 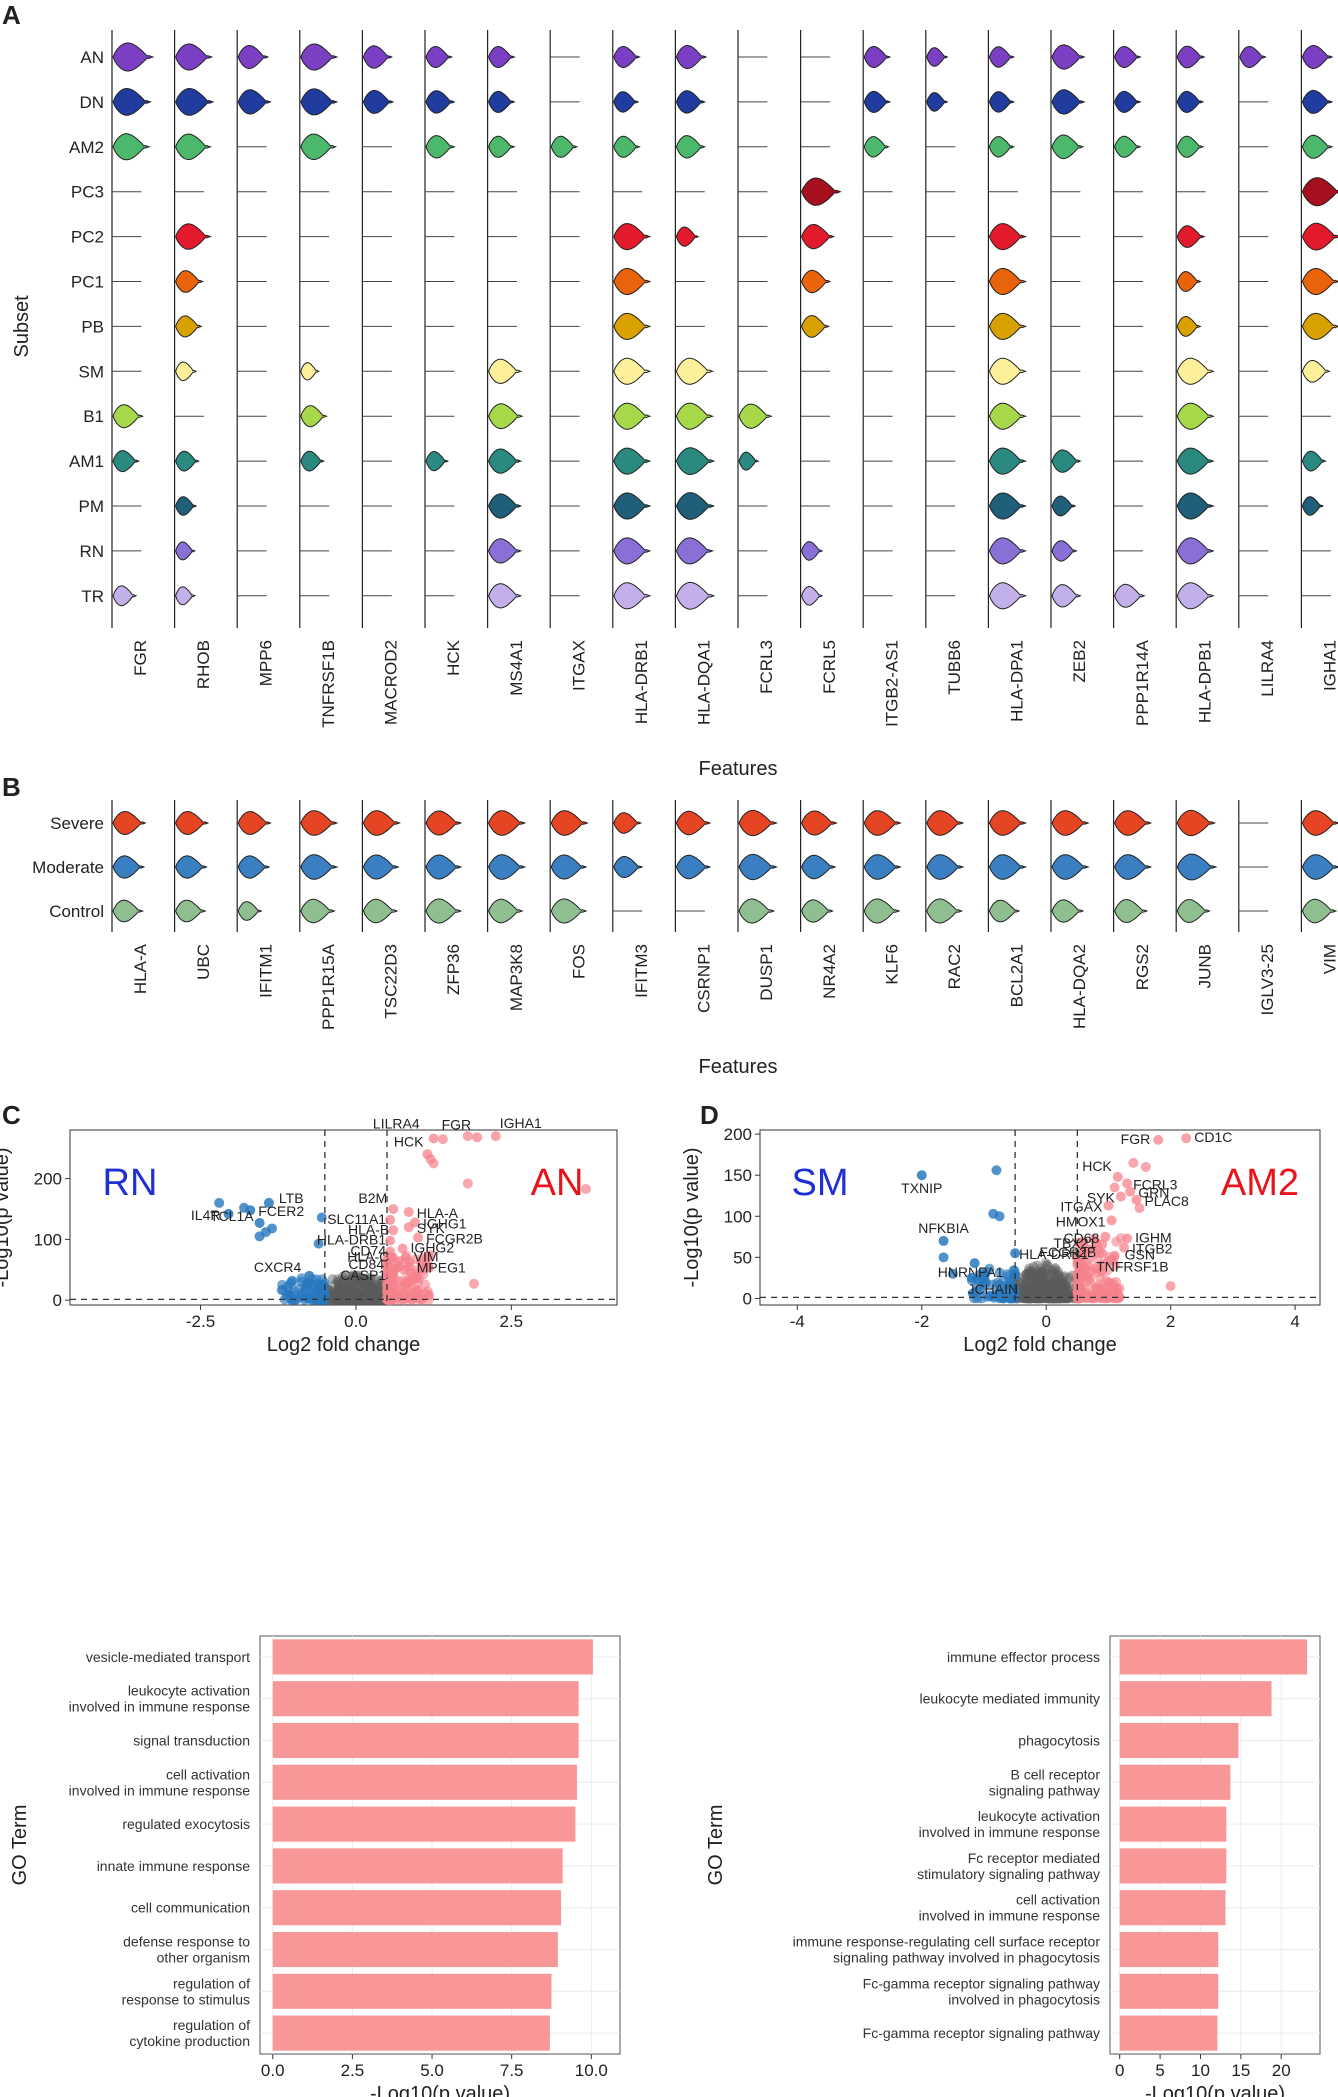 I want to click on point-tnfrsf1b, so click(x=1102, y=1265).